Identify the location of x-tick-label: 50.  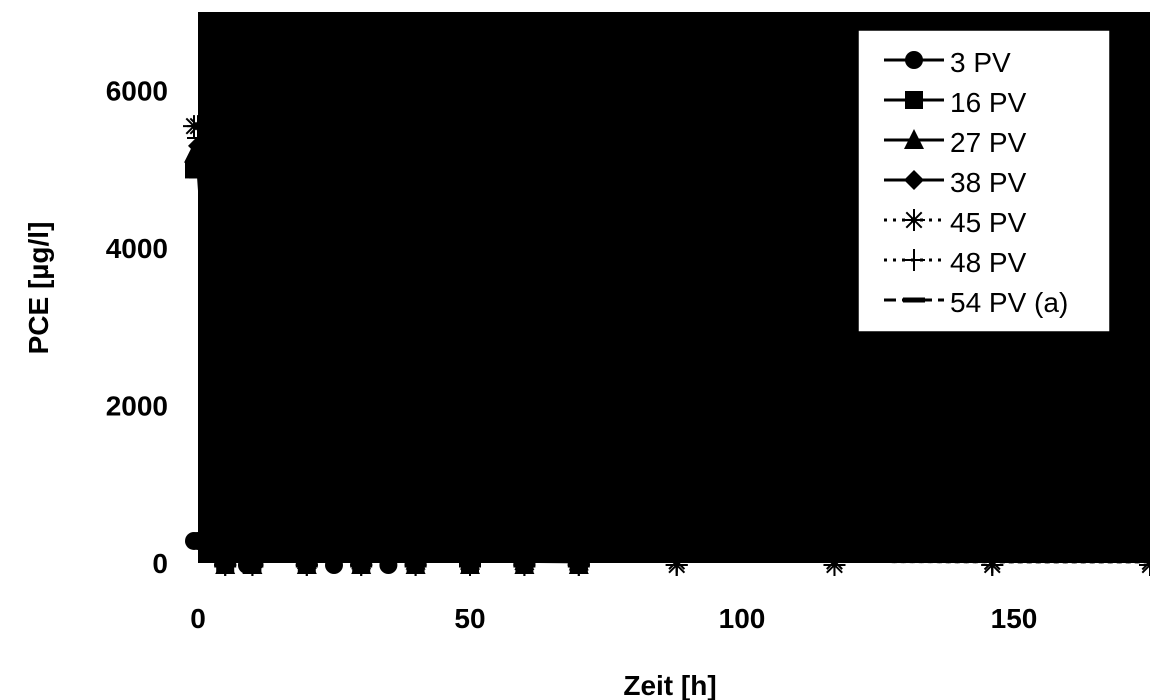
(469, 618).